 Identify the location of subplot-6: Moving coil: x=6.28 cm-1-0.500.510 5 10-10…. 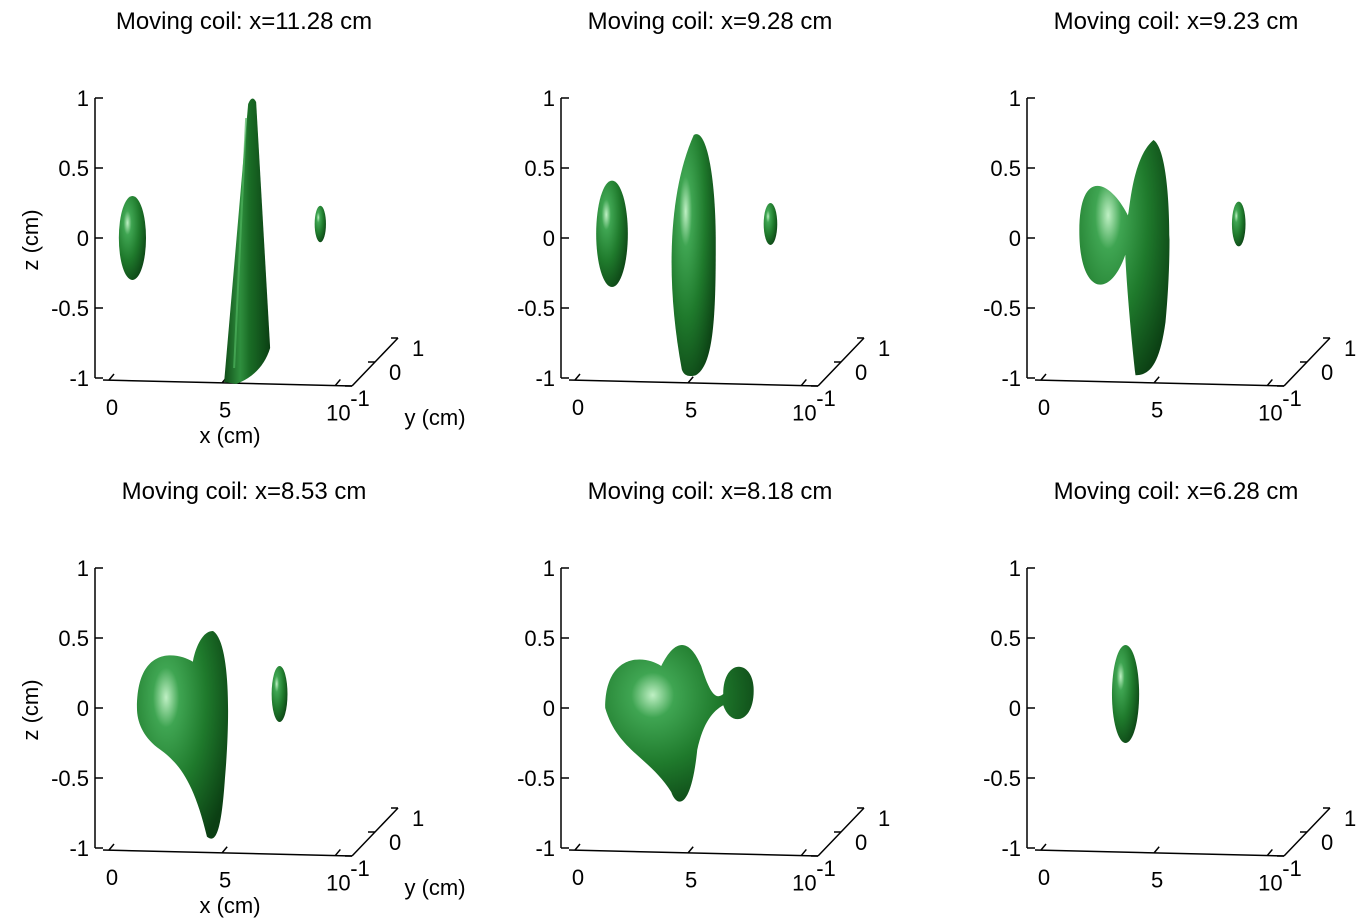
(1169, 686).